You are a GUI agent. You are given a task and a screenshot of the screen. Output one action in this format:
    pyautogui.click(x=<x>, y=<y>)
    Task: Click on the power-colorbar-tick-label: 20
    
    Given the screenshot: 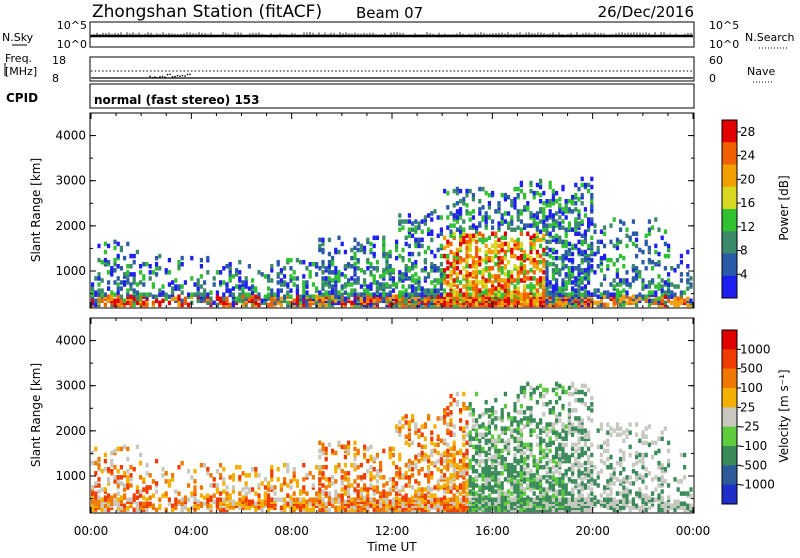 What is the action you would take?
    pyautogui.click(x=747, y=179)
    